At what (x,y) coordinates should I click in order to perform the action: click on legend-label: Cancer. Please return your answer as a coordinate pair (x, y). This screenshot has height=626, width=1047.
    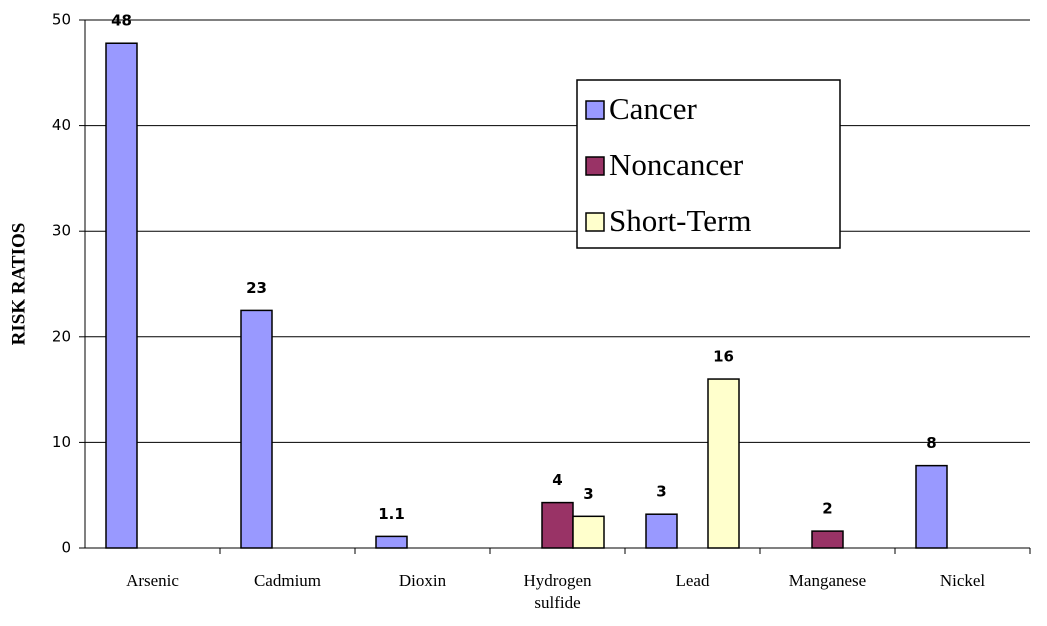
    Looking at the image, I should click on (653, 108).